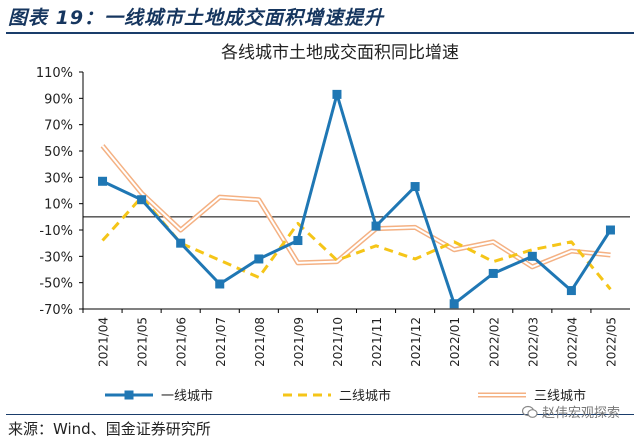  What do you see at coordinates (455, 342) in the screenshot?
I see `x-tick-label: 2022/01` at bounding box center [455, 342].